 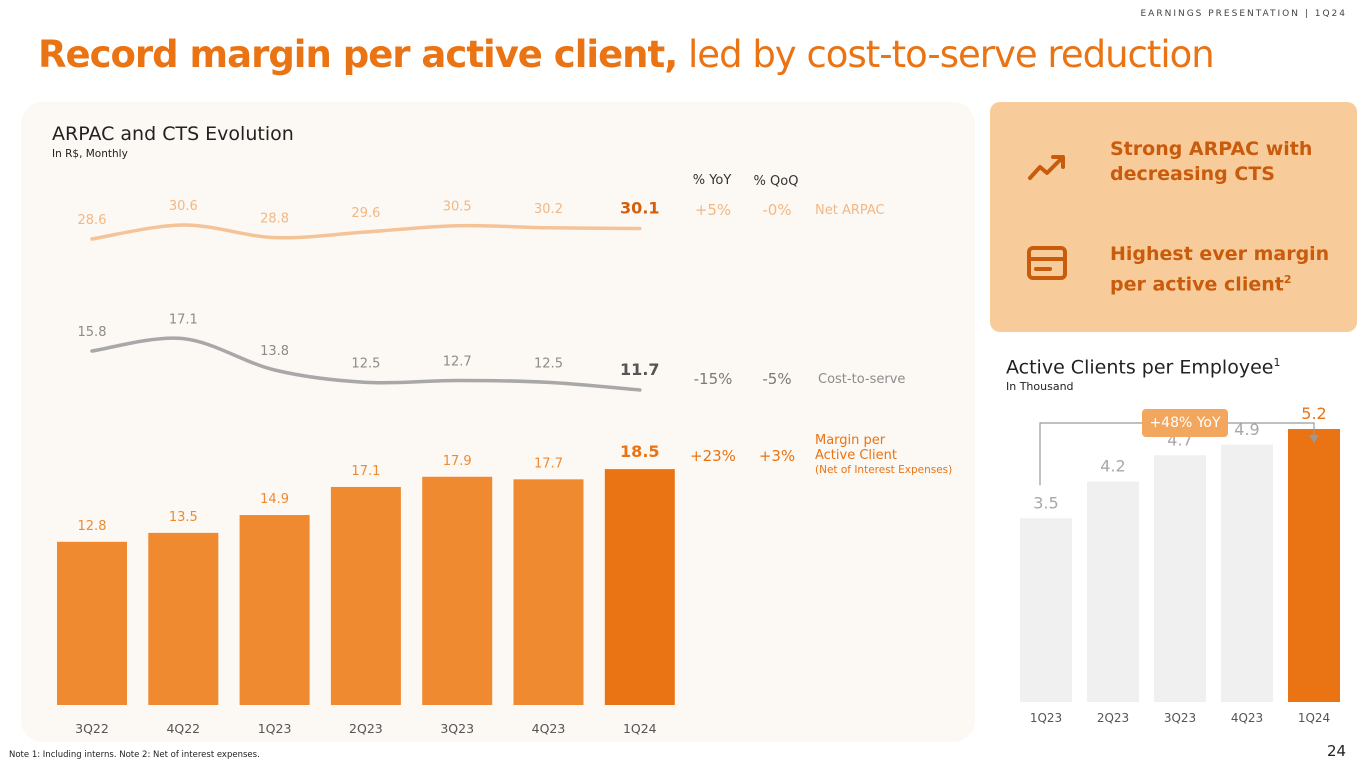 What do you see at coordinates (90, 154) in the screenshot?
I see `left-chart-subtitle: In R$, Monthly` at bounding box center [90, 154].